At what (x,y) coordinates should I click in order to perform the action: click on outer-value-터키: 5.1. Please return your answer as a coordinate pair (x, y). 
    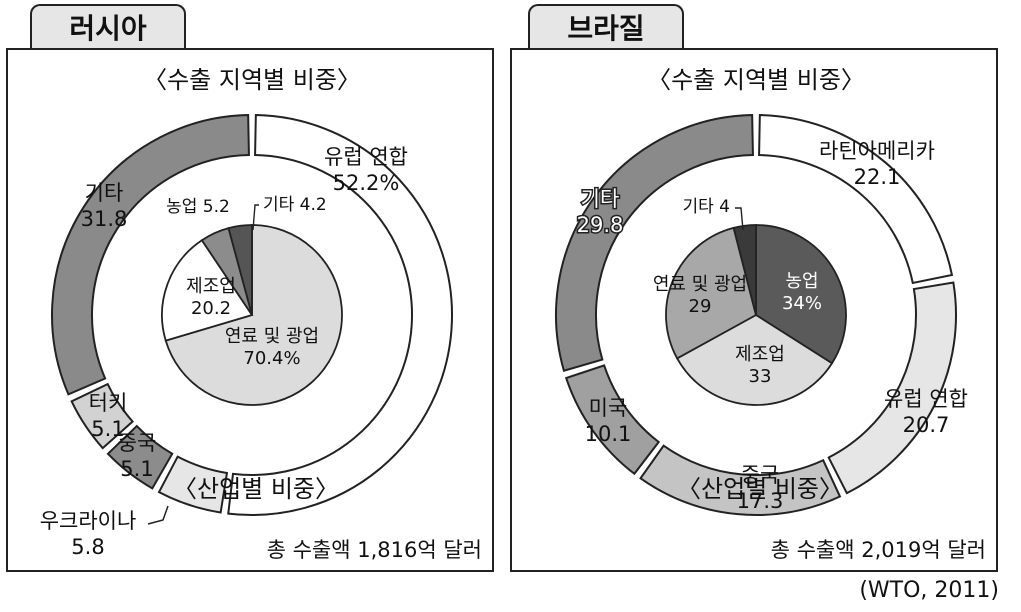
    Looking at the image, I should click on (107, 429).